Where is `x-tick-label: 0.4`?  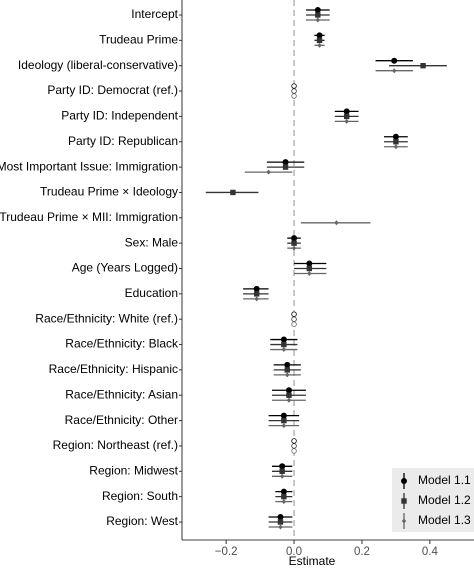 x-tick-label: 0.4 is located at coordinates (430, 552).